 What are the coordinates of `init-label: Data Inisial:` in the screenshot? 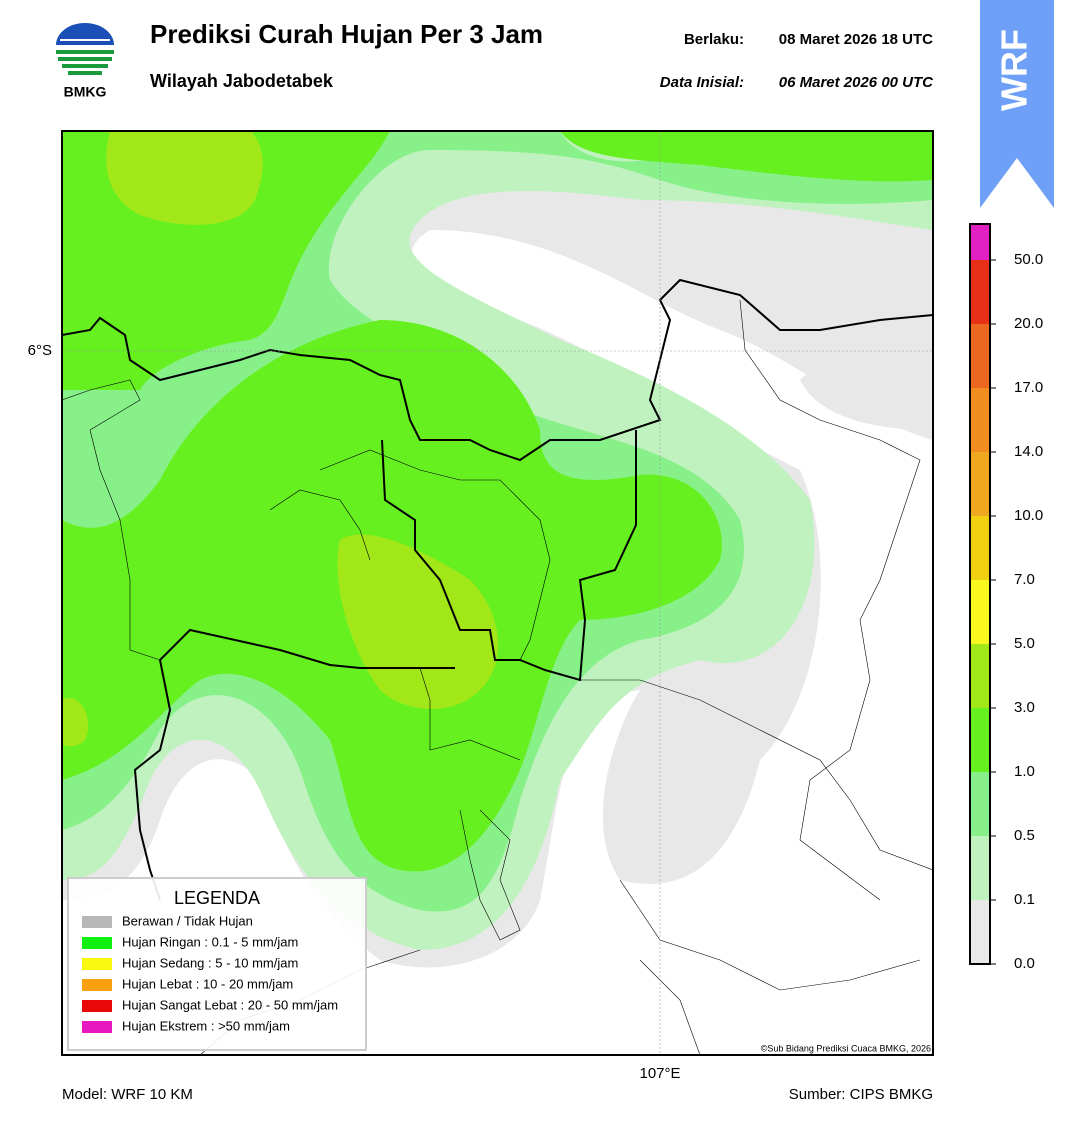 It's located at (702, 82).